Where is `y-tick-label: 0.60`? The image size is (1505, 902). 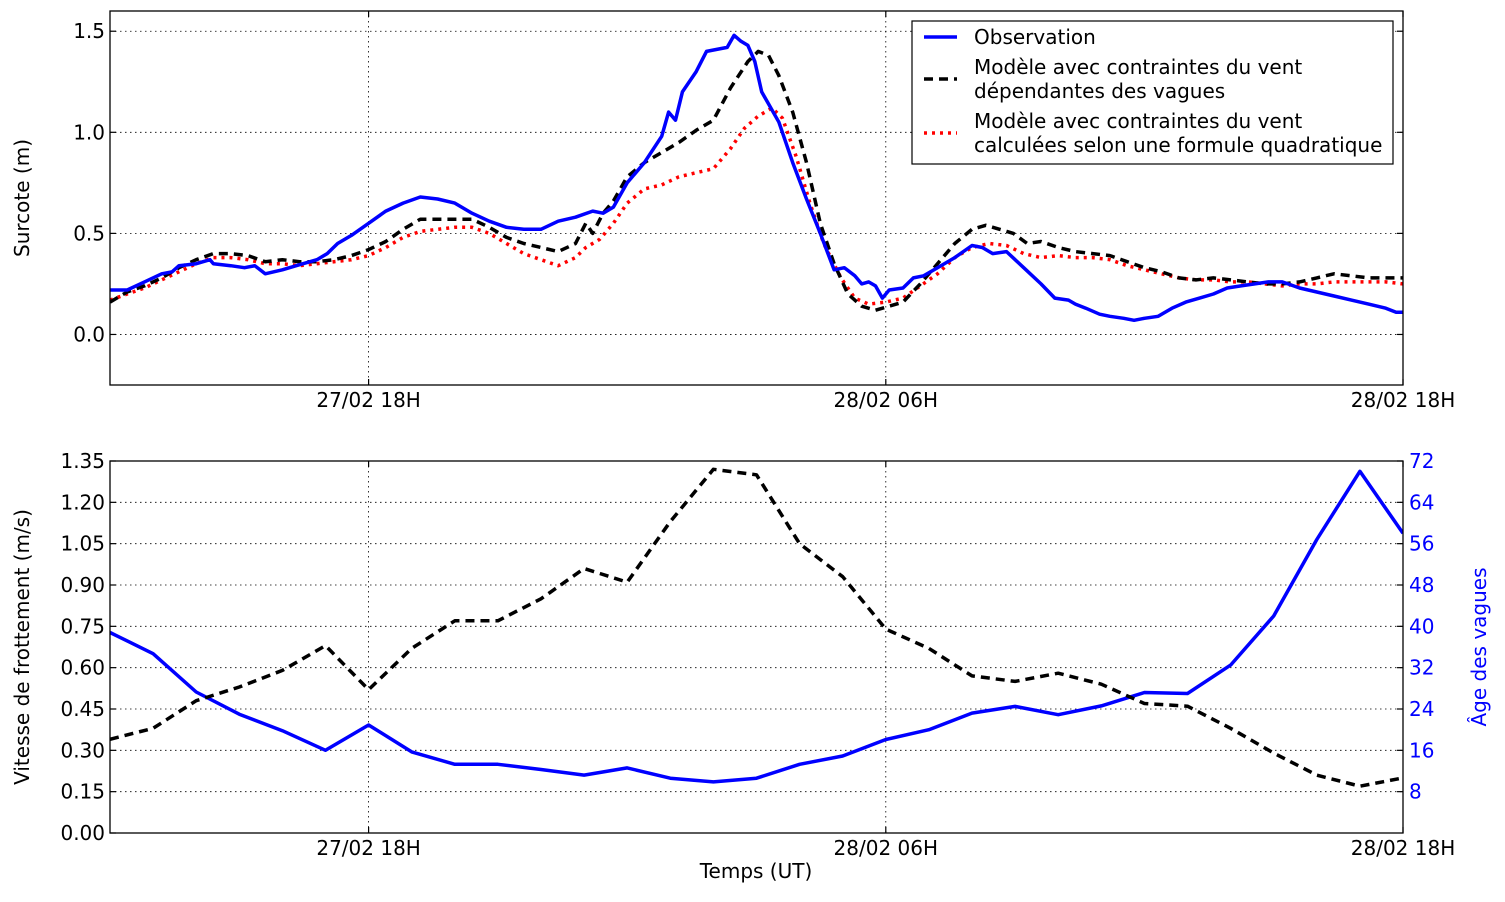
y-tick-label: 0.60 is located at coordinates (82, 668).